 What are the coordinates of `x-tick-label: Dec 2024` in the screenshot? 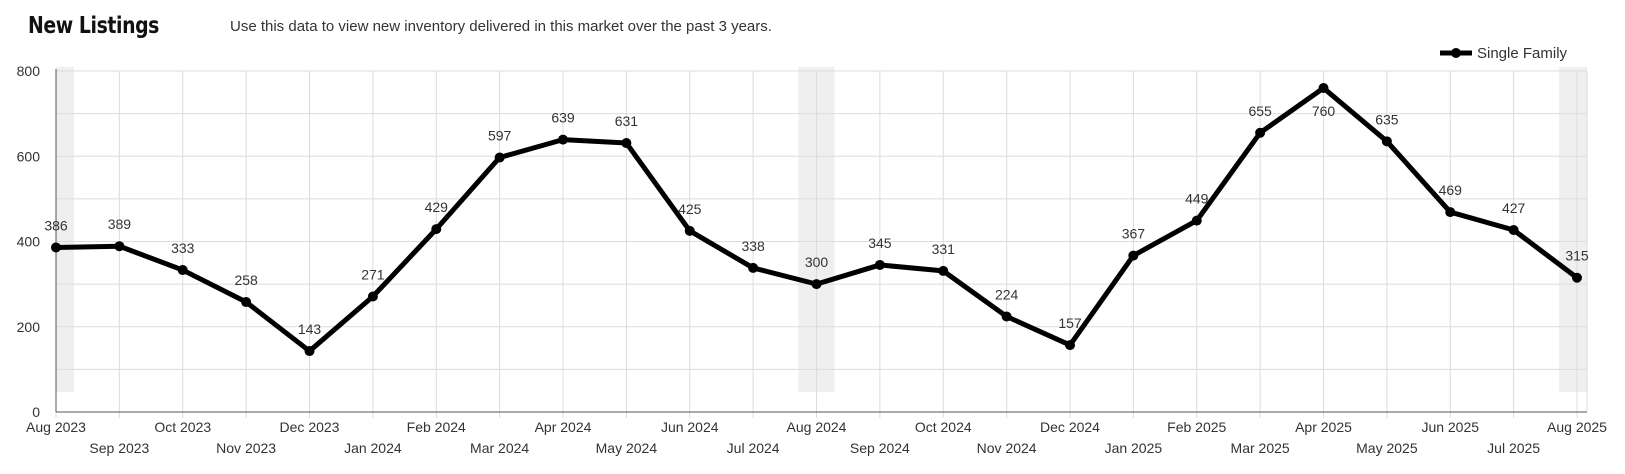 It's located at (1070, 427).